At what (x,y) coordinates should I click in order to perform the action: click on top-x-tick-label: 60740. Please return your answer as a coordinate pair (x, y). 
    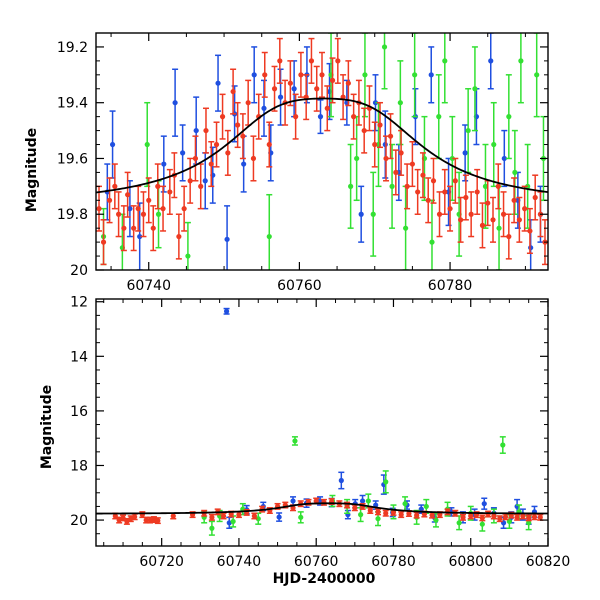
    Looking at the image, I should click on (148, 286).